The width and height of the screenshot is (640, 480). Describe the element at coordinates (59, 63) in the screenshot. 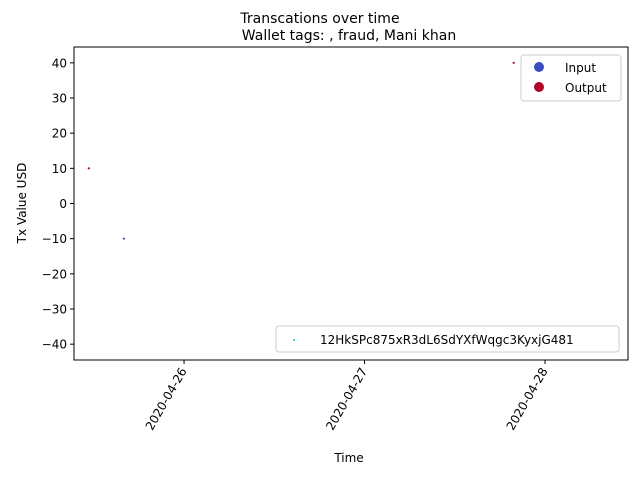

I see `y-tick-label: 40` at that location.